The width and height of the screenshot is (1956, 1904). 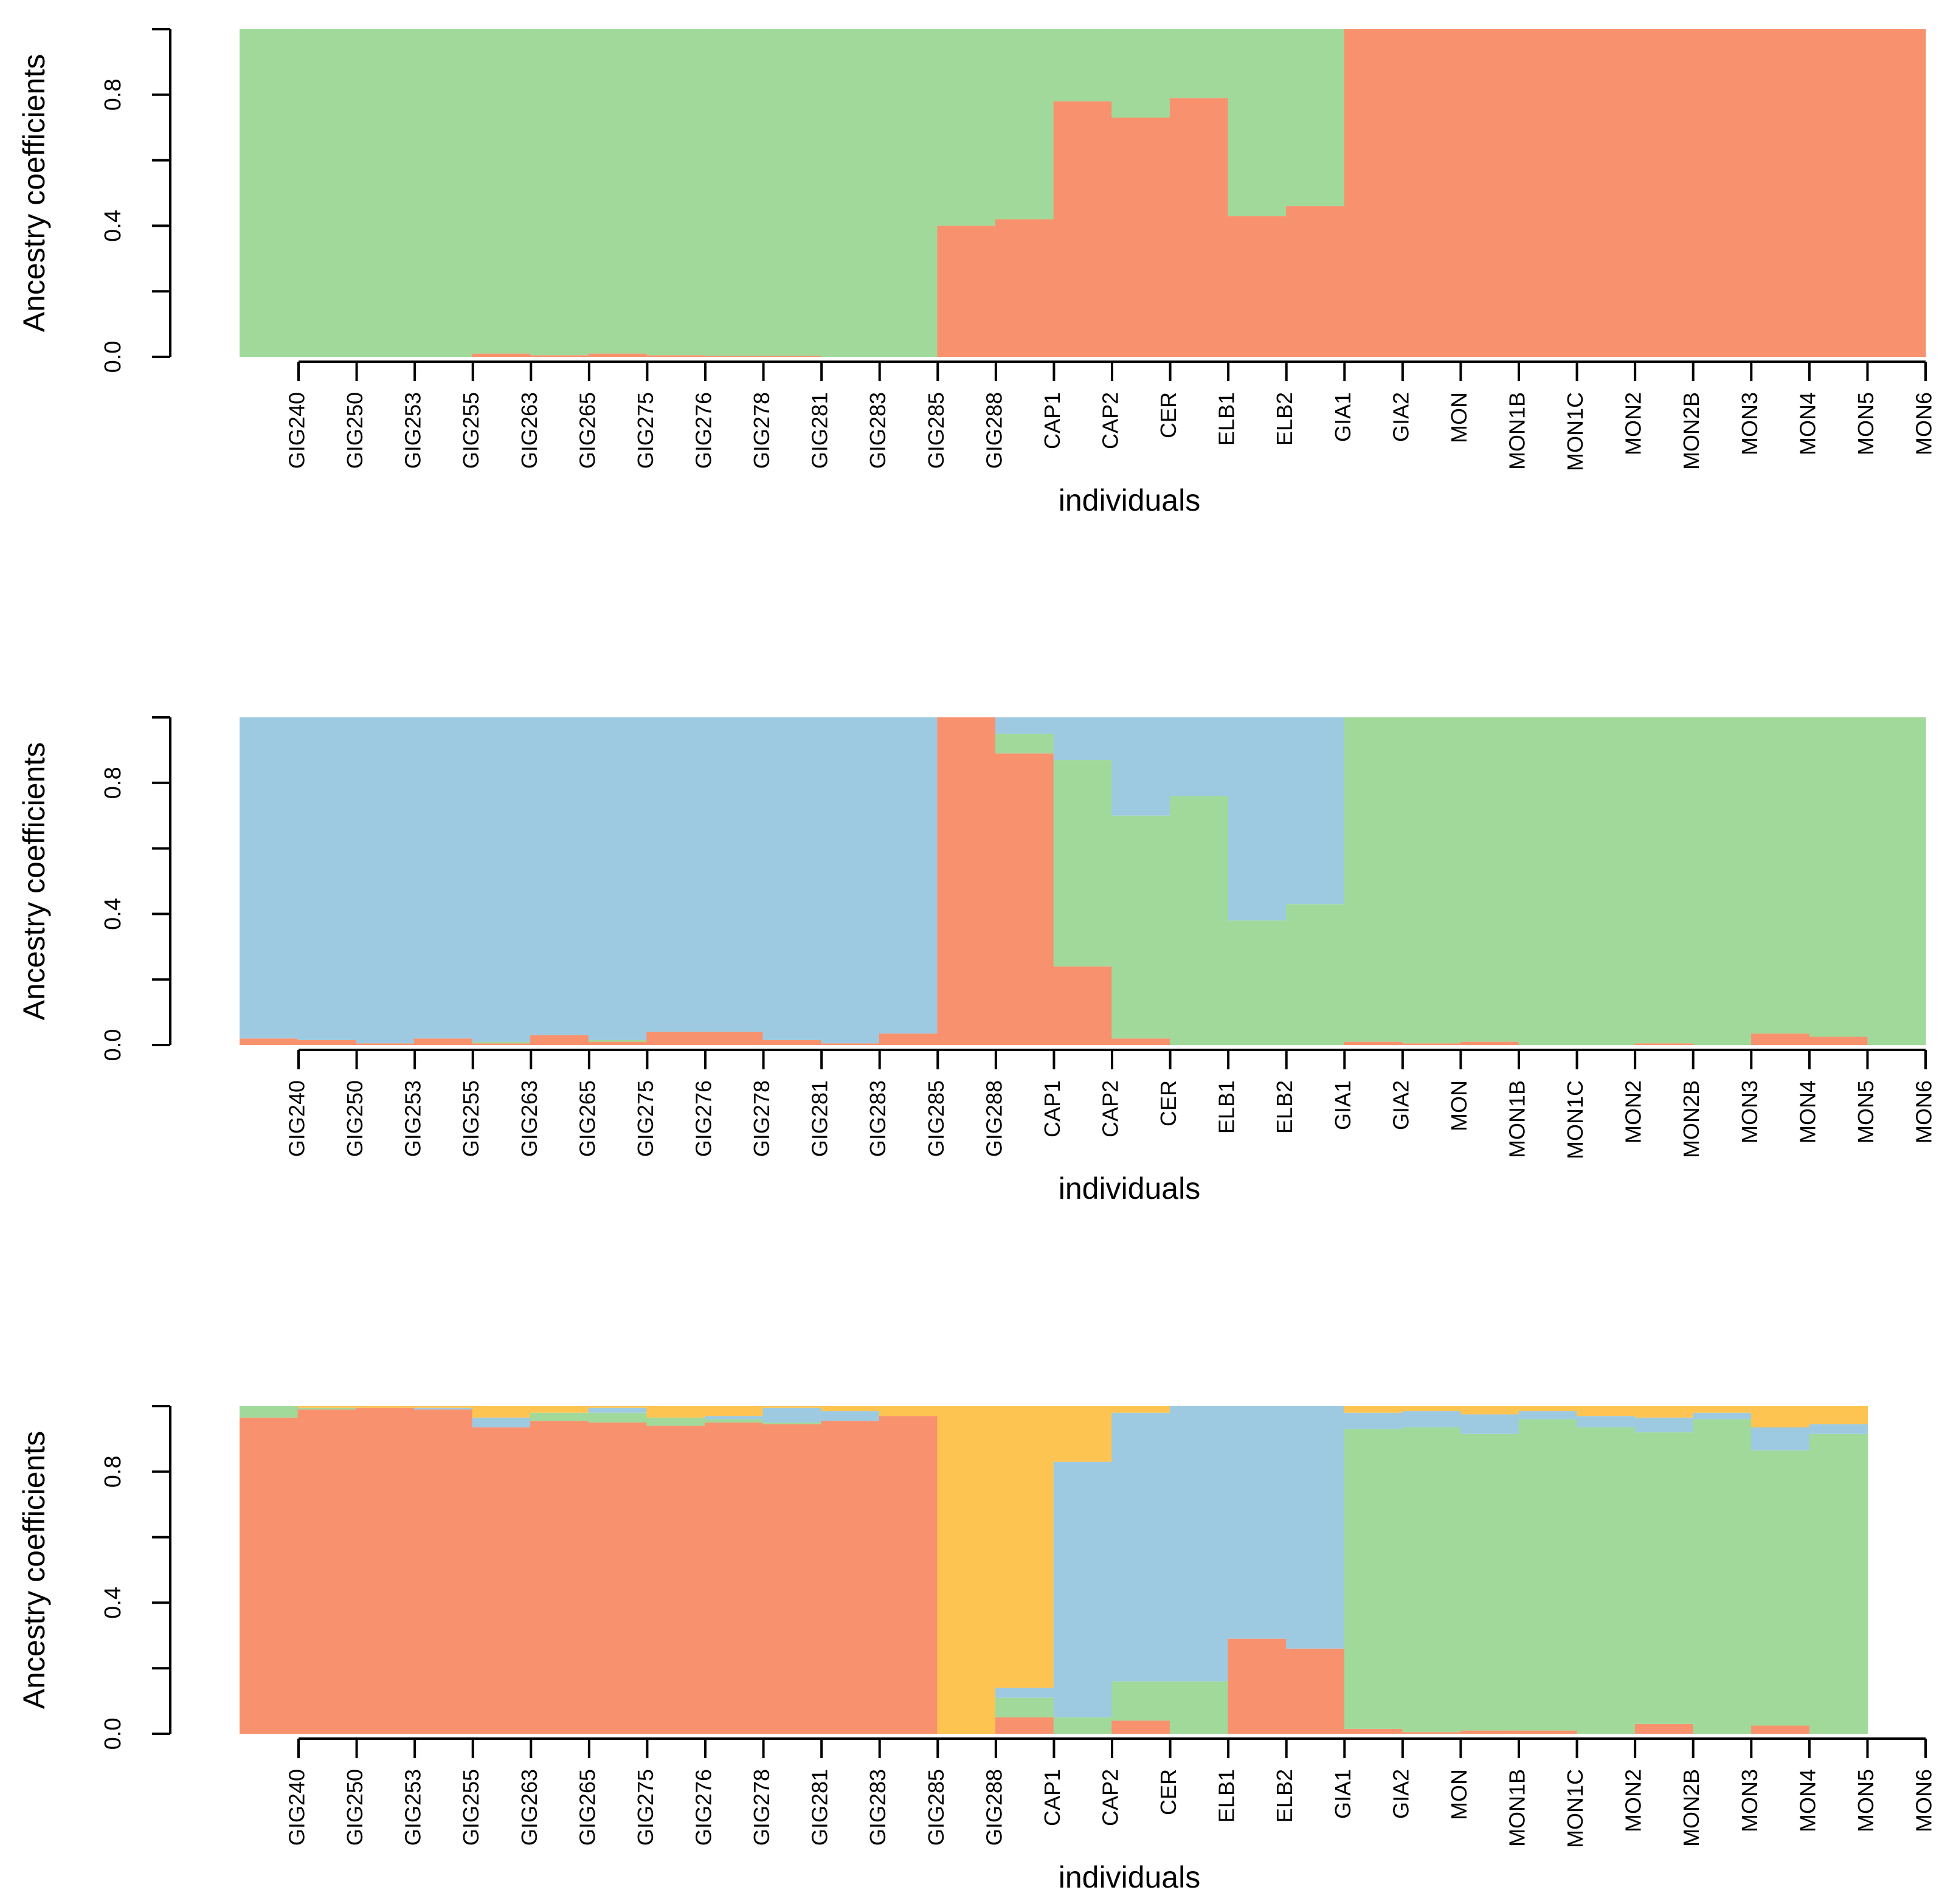 I want to click on bar-segment-mon6-cluster-orange, so click(x=1896, y=193).